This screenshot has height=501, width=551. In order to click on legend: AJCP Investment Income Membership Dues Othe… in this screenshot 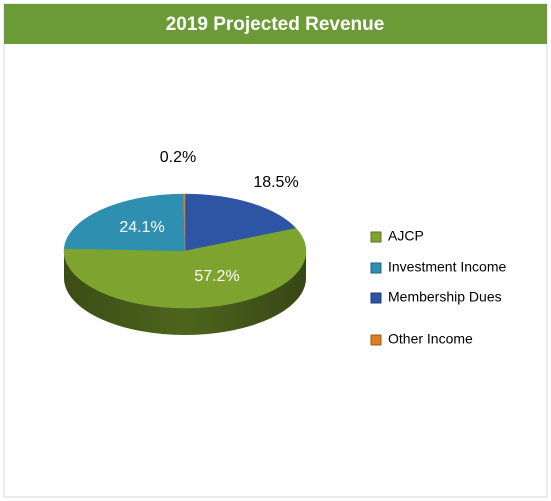, I will do `click(438, 287)`.